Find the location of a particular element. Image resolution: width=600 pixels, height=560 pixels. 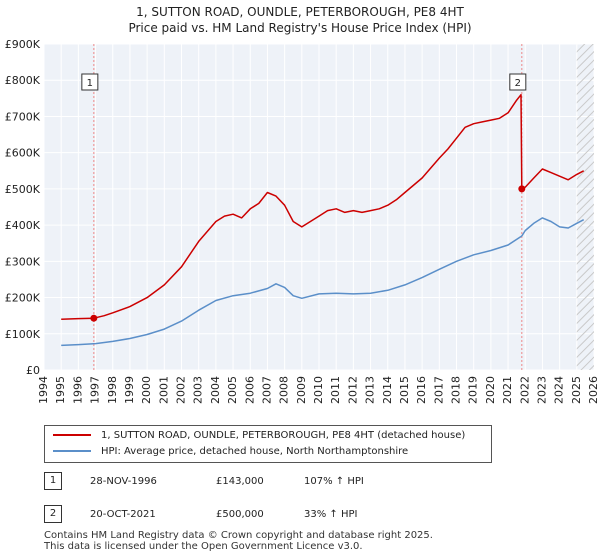

x-tick-label: 2008 is located at coordinates (284, 390).